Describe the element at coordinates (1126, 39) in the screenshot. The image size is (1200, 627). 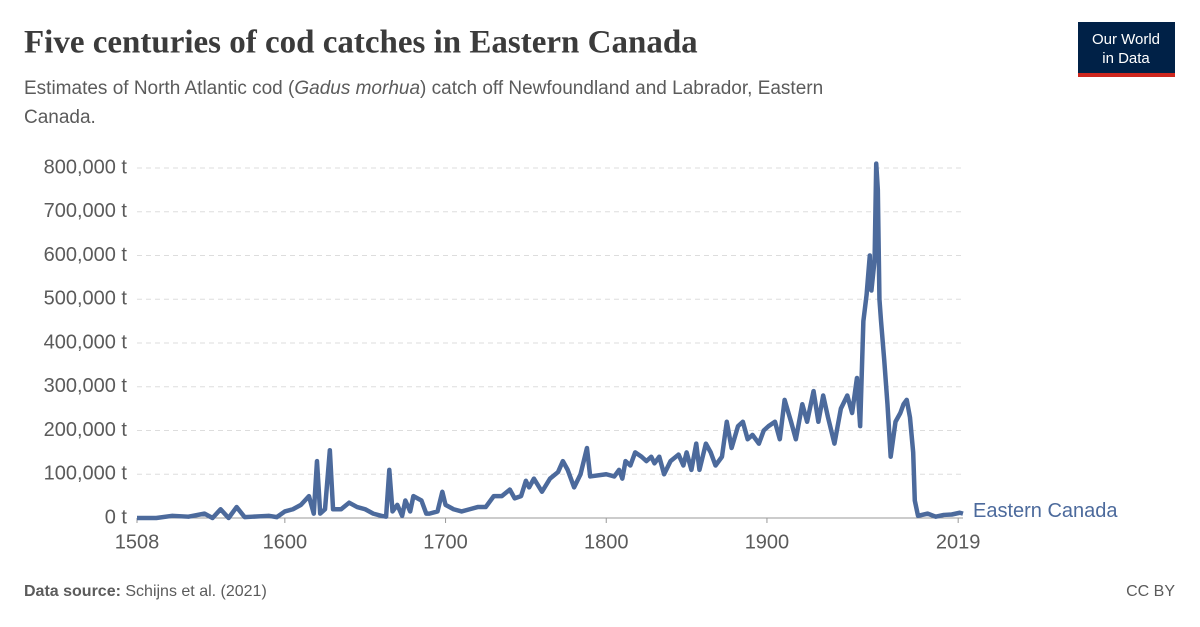
I see `logo-text: Our World` at that location.